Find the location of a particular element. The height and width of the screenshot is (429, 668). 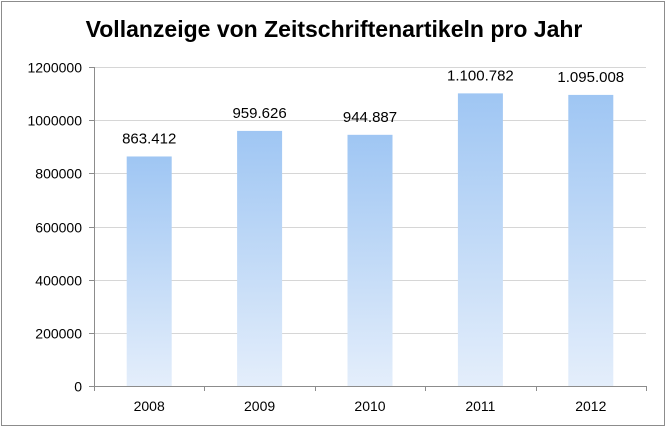

y-tick-label: 600000 is located at coordinates (58, 228).